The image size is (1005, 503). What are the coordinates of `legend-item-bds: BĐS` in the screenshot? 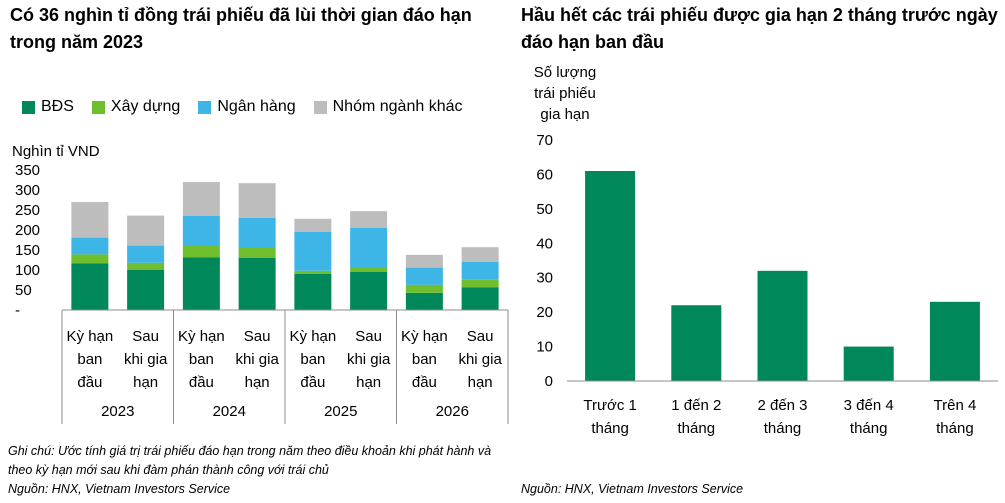 It's located at (48, 107).